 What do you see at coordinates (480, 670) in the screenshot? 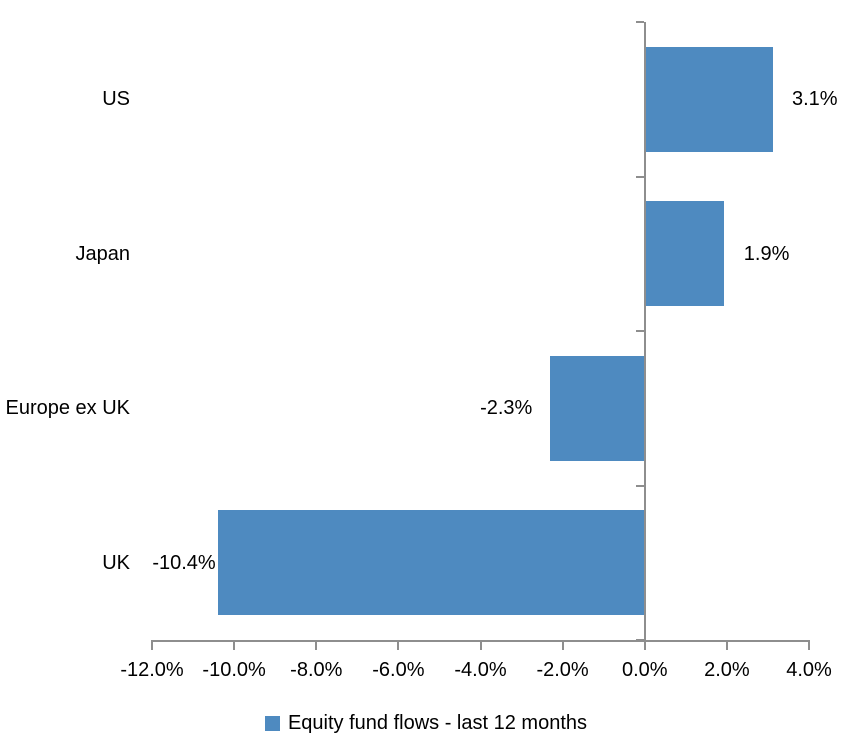
I see `x-tick-label: -4.0%` at bounding box center [480, 670].